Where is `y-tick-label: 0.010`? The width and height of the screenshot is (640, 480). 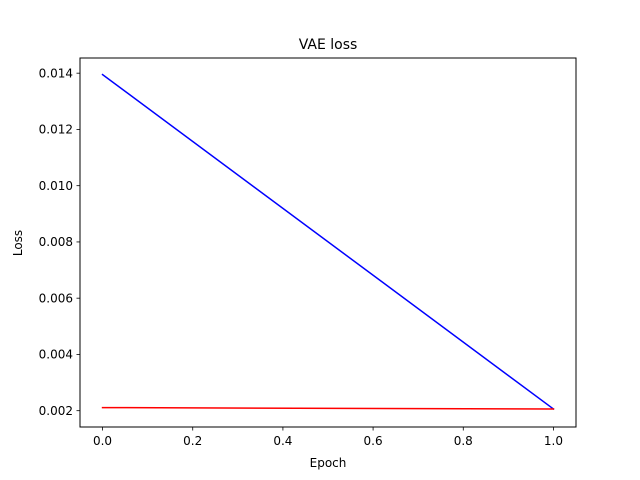 y-tick-label: 0.010 is located at coordinates (56, 186).